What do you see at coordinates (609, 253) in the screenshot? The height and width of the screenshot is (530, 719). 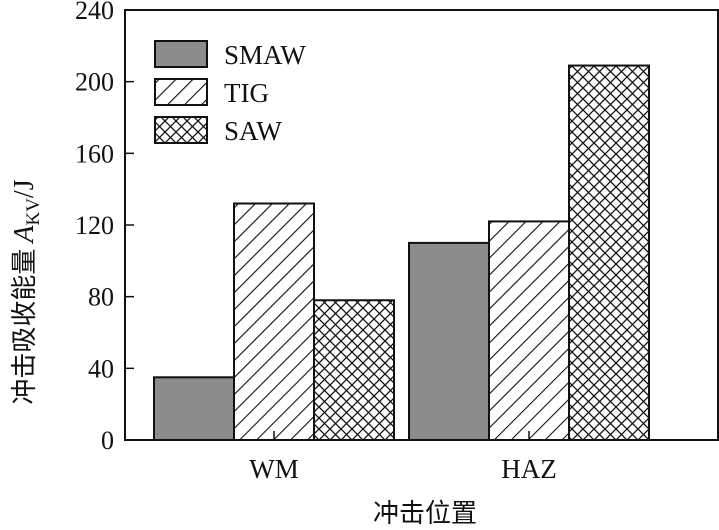 I see `bar-saw-haz` at bounding box center [609, 253].